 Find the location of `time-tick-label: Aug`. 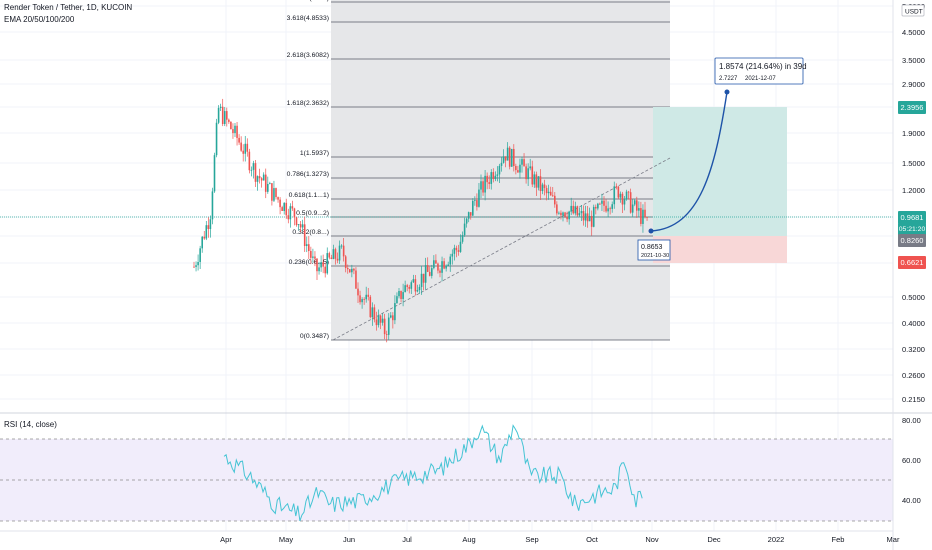

time-tick-label: Aug is located at coordinates (468, 539).